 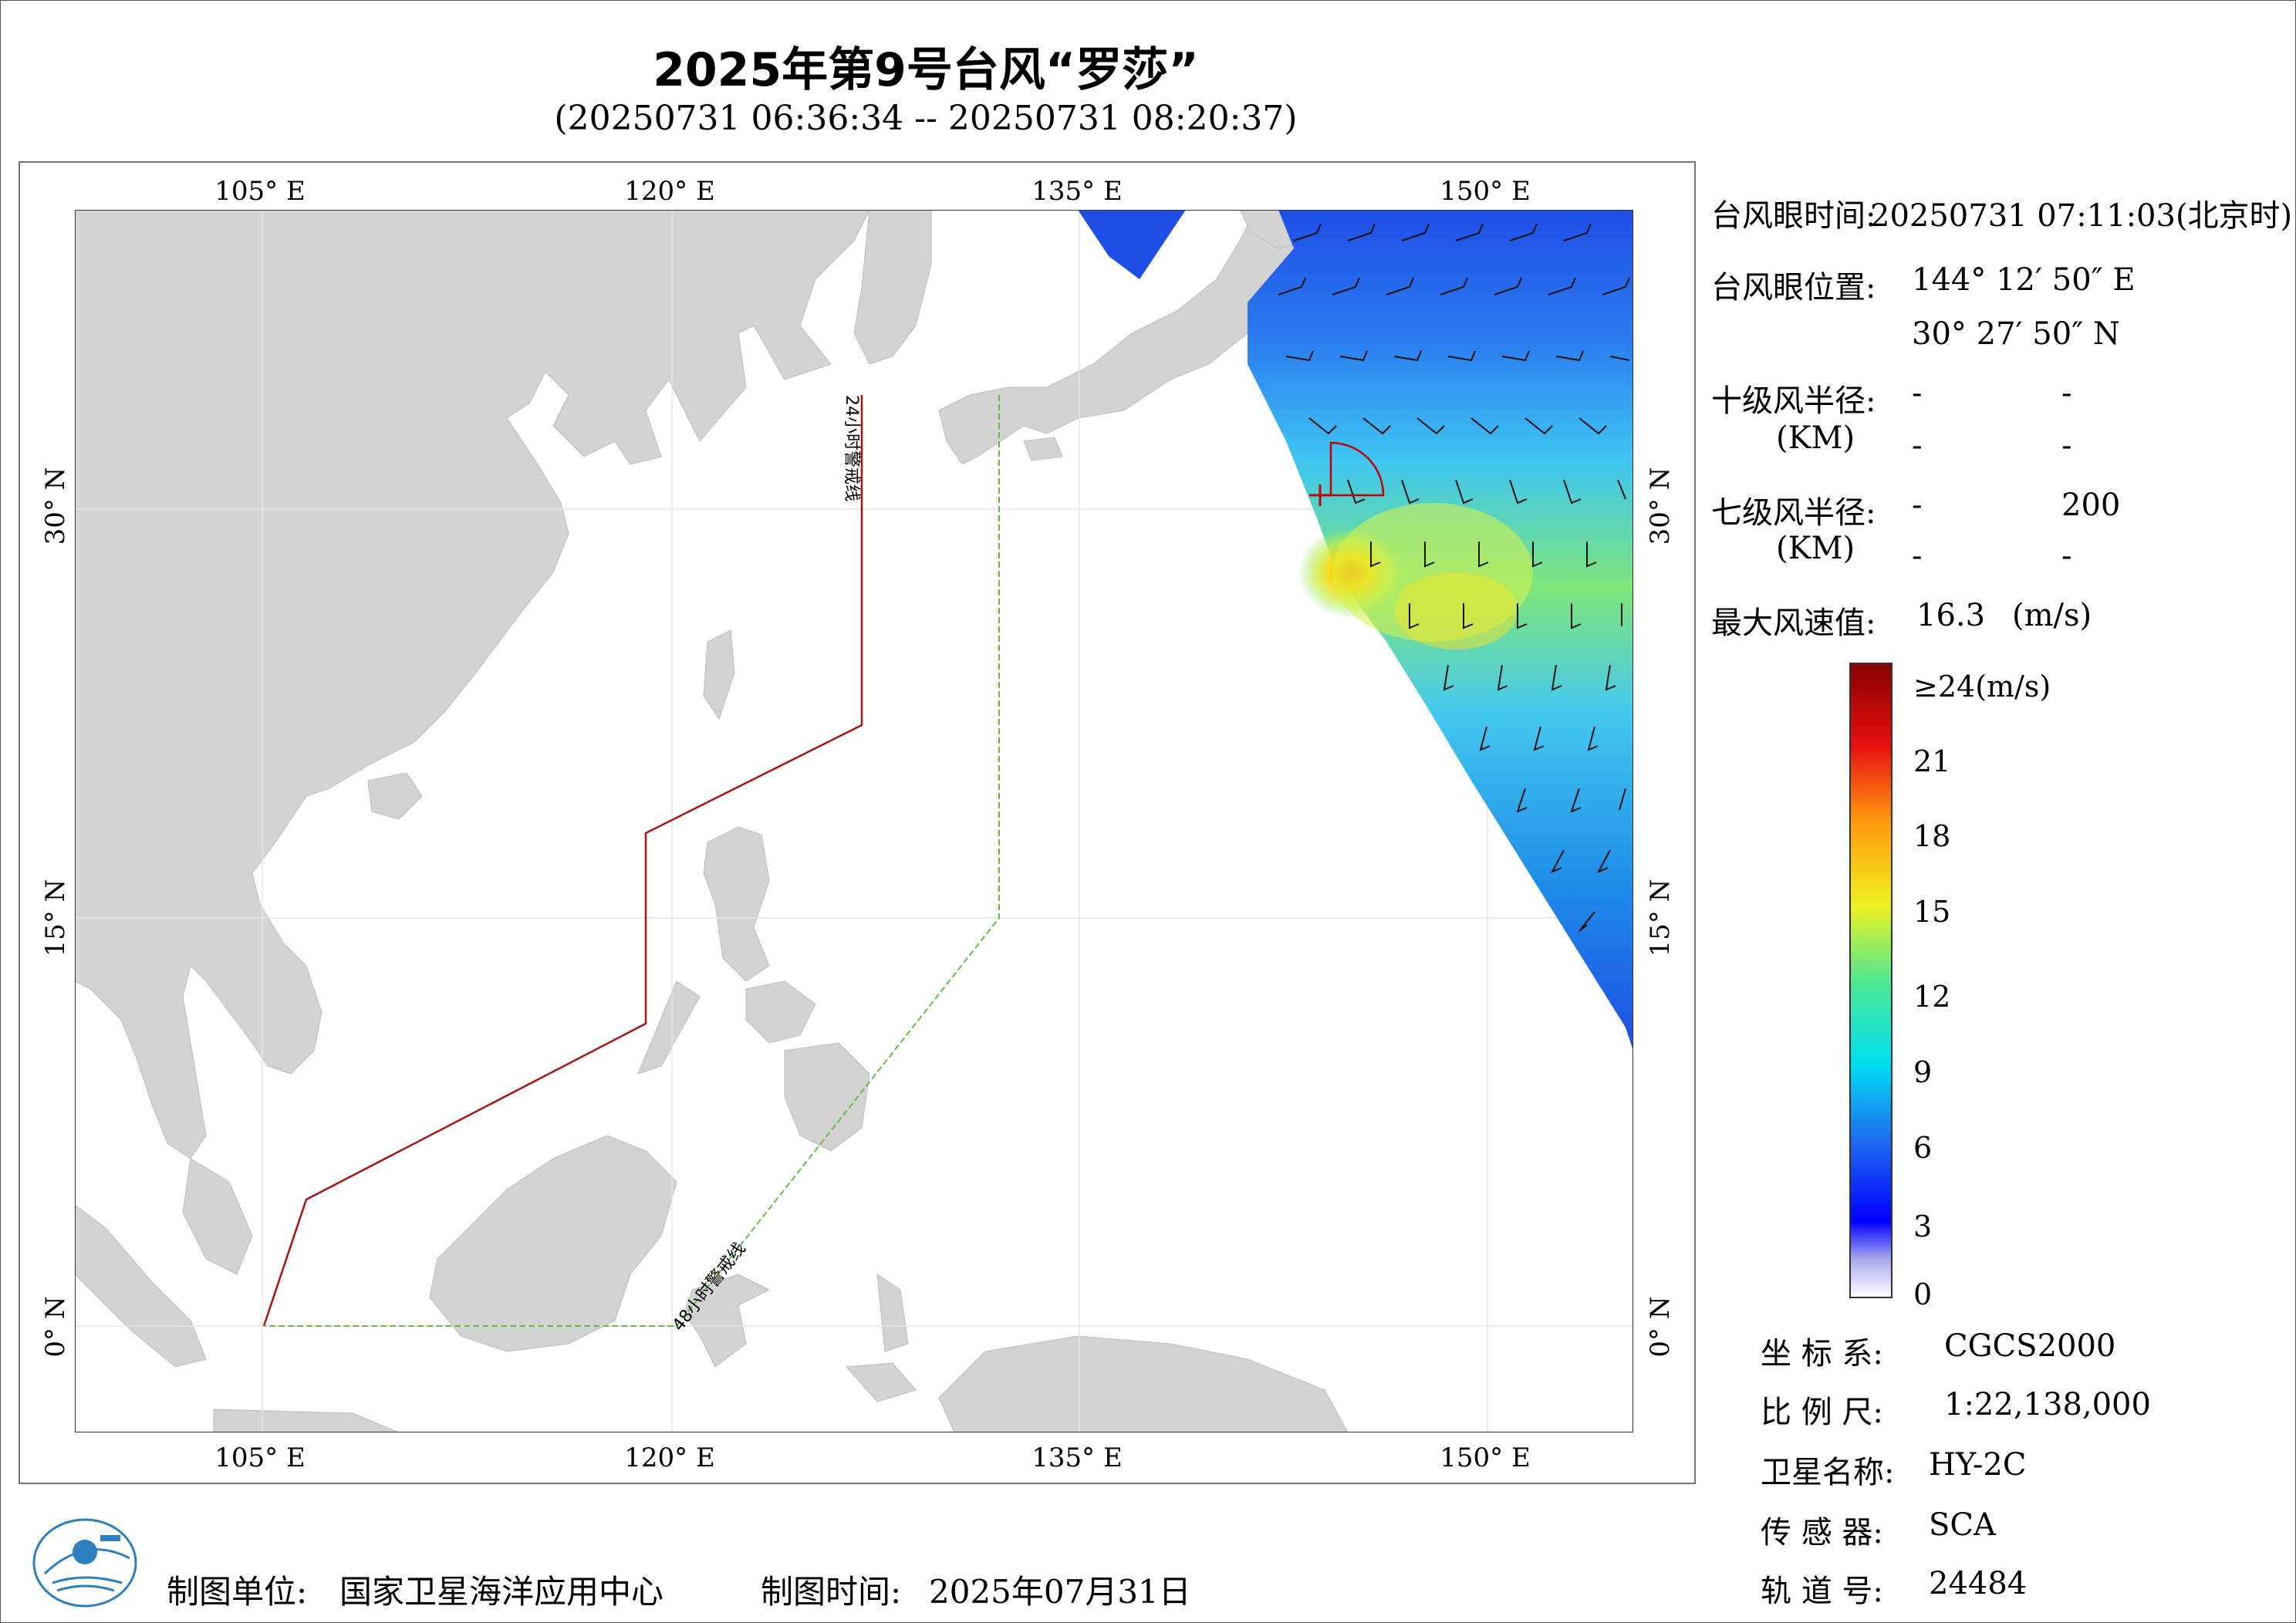 What do you see at coordinates (1822, 1591) in the screenshot?
I see `orbit-label: 轨 道 号:` at bounding box center [1822, 1591].